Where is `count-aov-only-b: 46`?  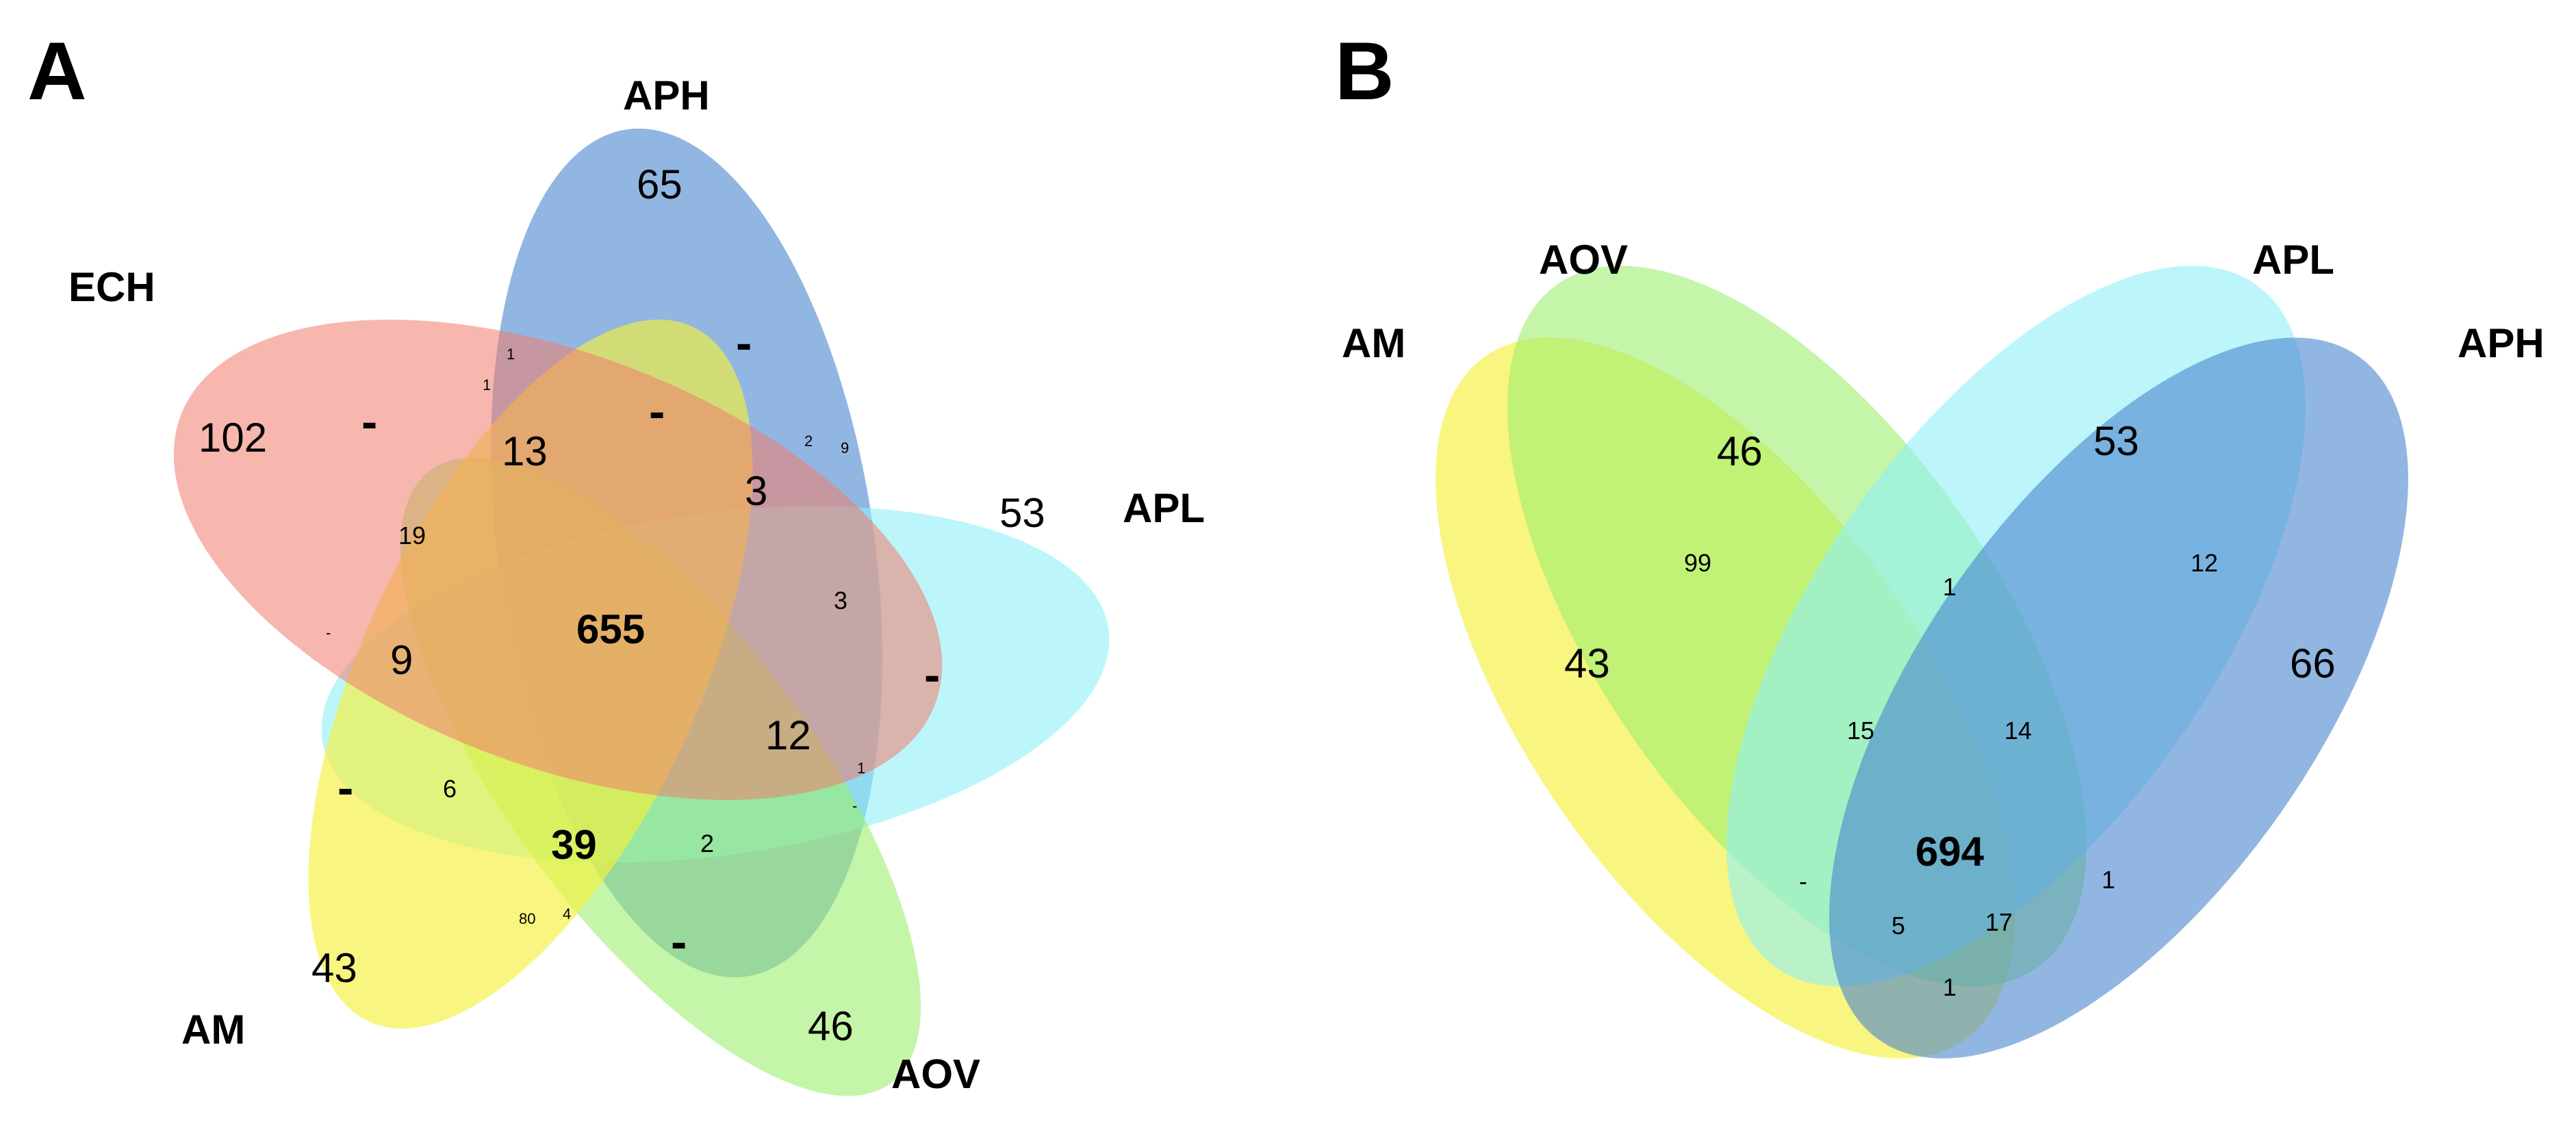
count-aov-only-b: 46 is located at coordinates (1740, 451).